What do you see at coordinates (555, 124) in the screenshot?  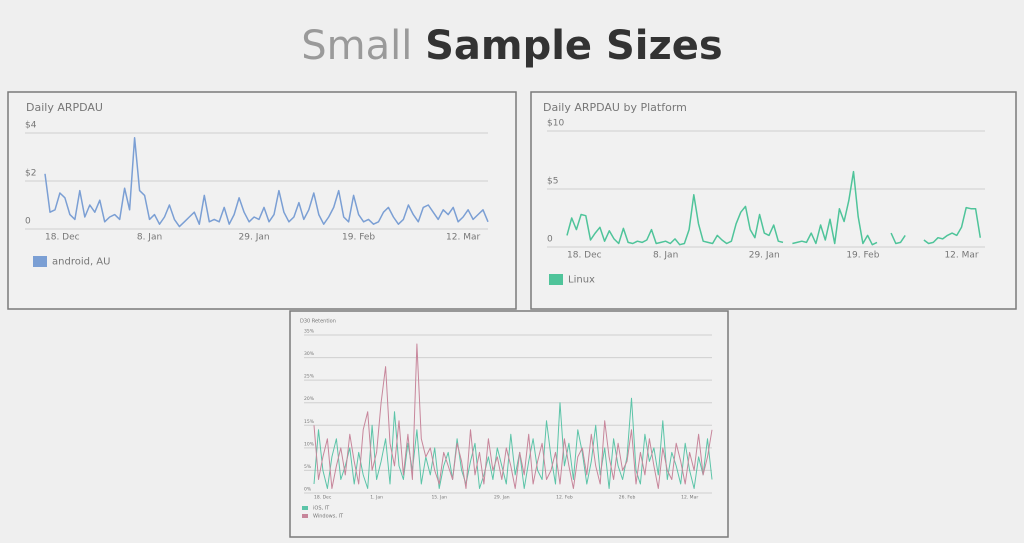 I see `y-tick-label: $10` at bounding box center [555, 124].